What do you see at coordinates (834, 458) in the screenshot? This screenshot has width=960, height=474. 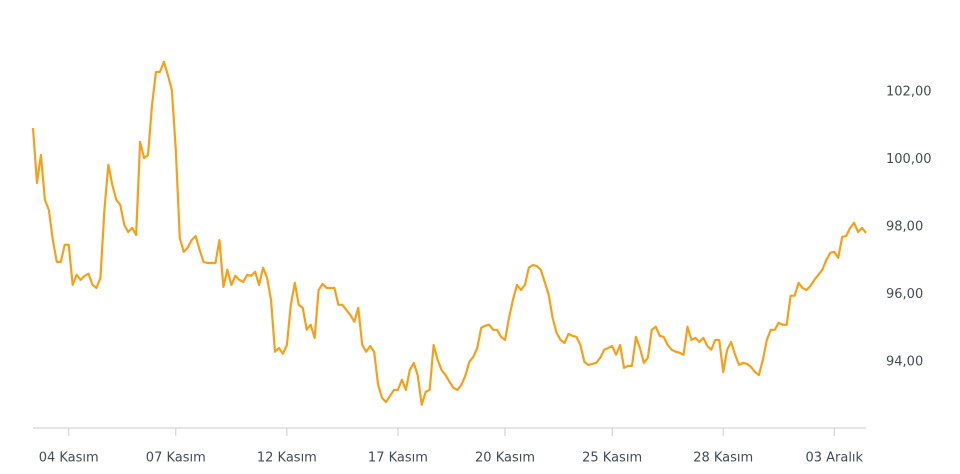 I see `x-tick-label: 03 Aralık` at bounding box center [834, 458].